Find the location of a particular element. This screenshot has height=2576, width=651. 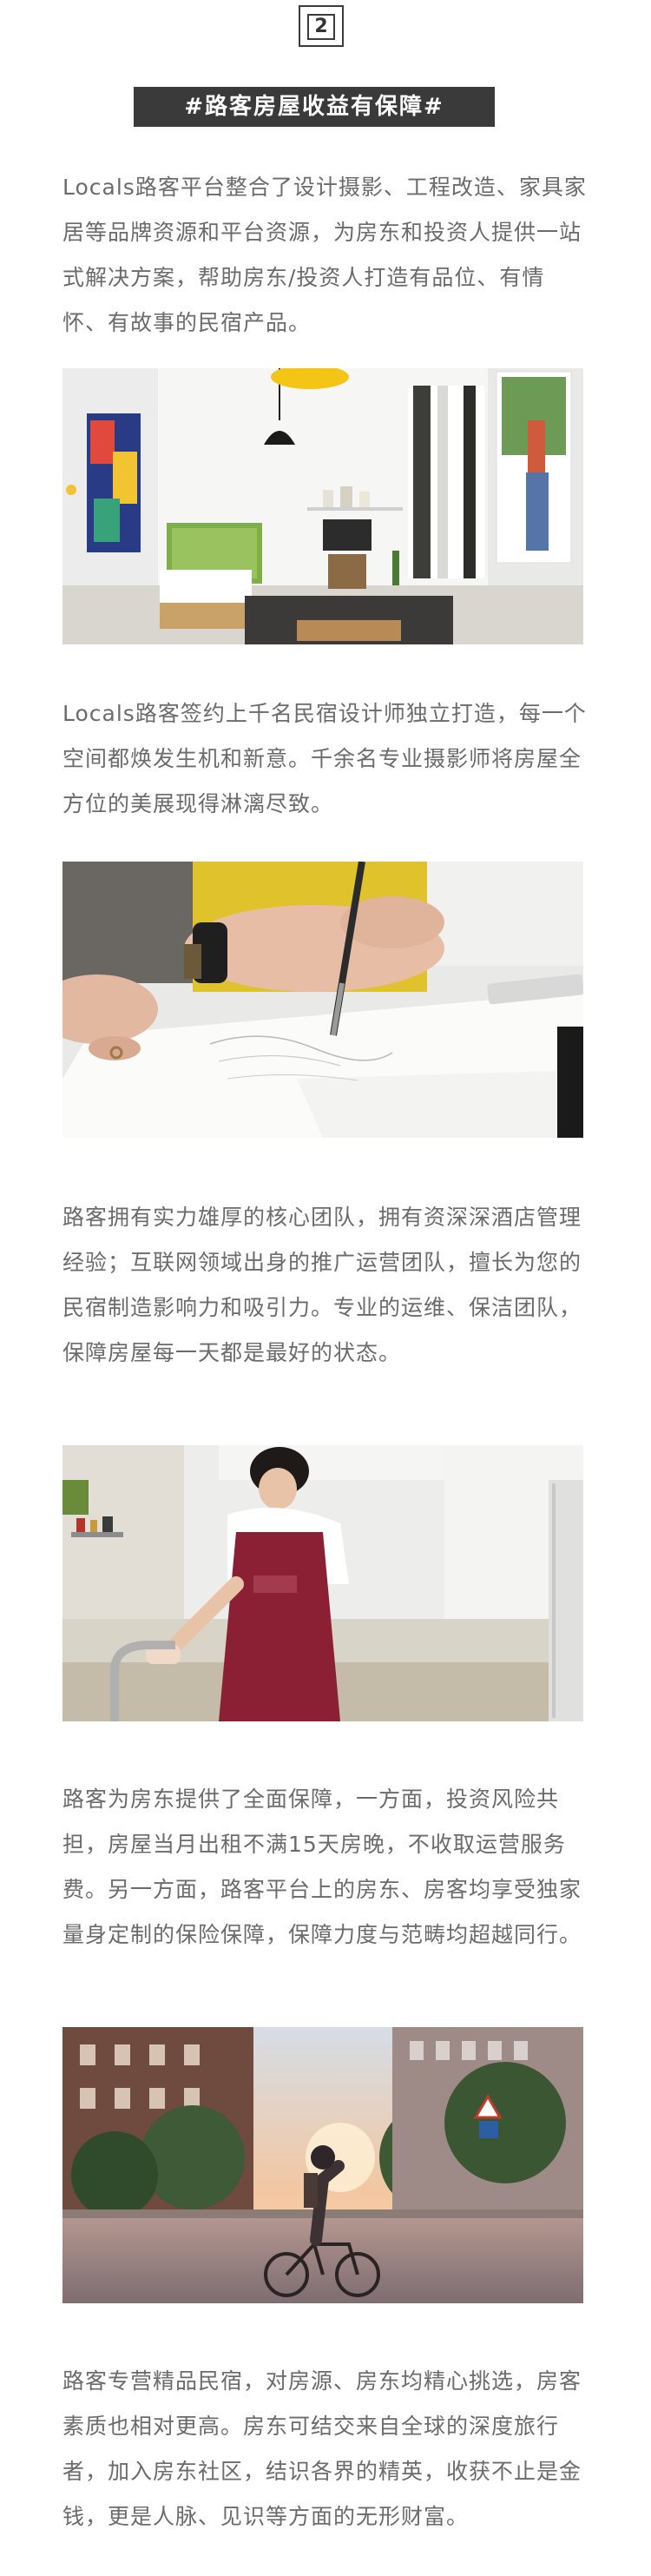

number-frame: 2 is located at coordinates (321, 26).